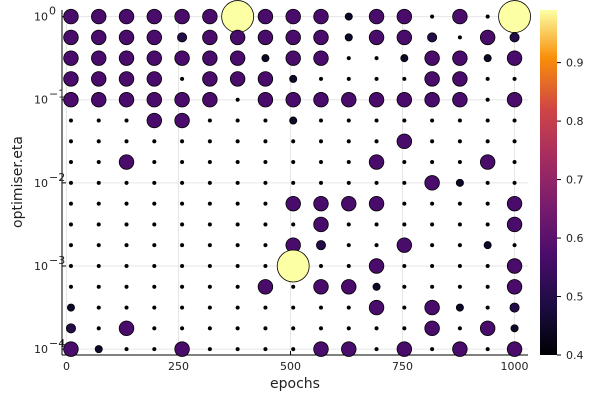 This screenshot has height=400, width=600. What do you see at coordinates (290, 366) in the screenshot?
I see `x-tick-label: 500` at bounding box center [290, 366].